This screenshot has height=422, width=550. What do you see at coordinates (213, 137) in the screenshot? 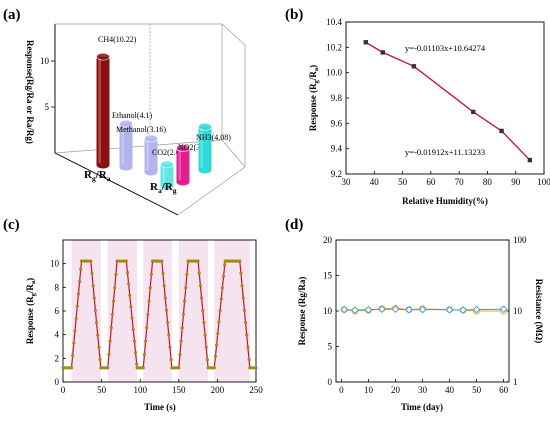
I see `bar-label-NH3: NH3(4.08)` at bounding box center [213, 137].